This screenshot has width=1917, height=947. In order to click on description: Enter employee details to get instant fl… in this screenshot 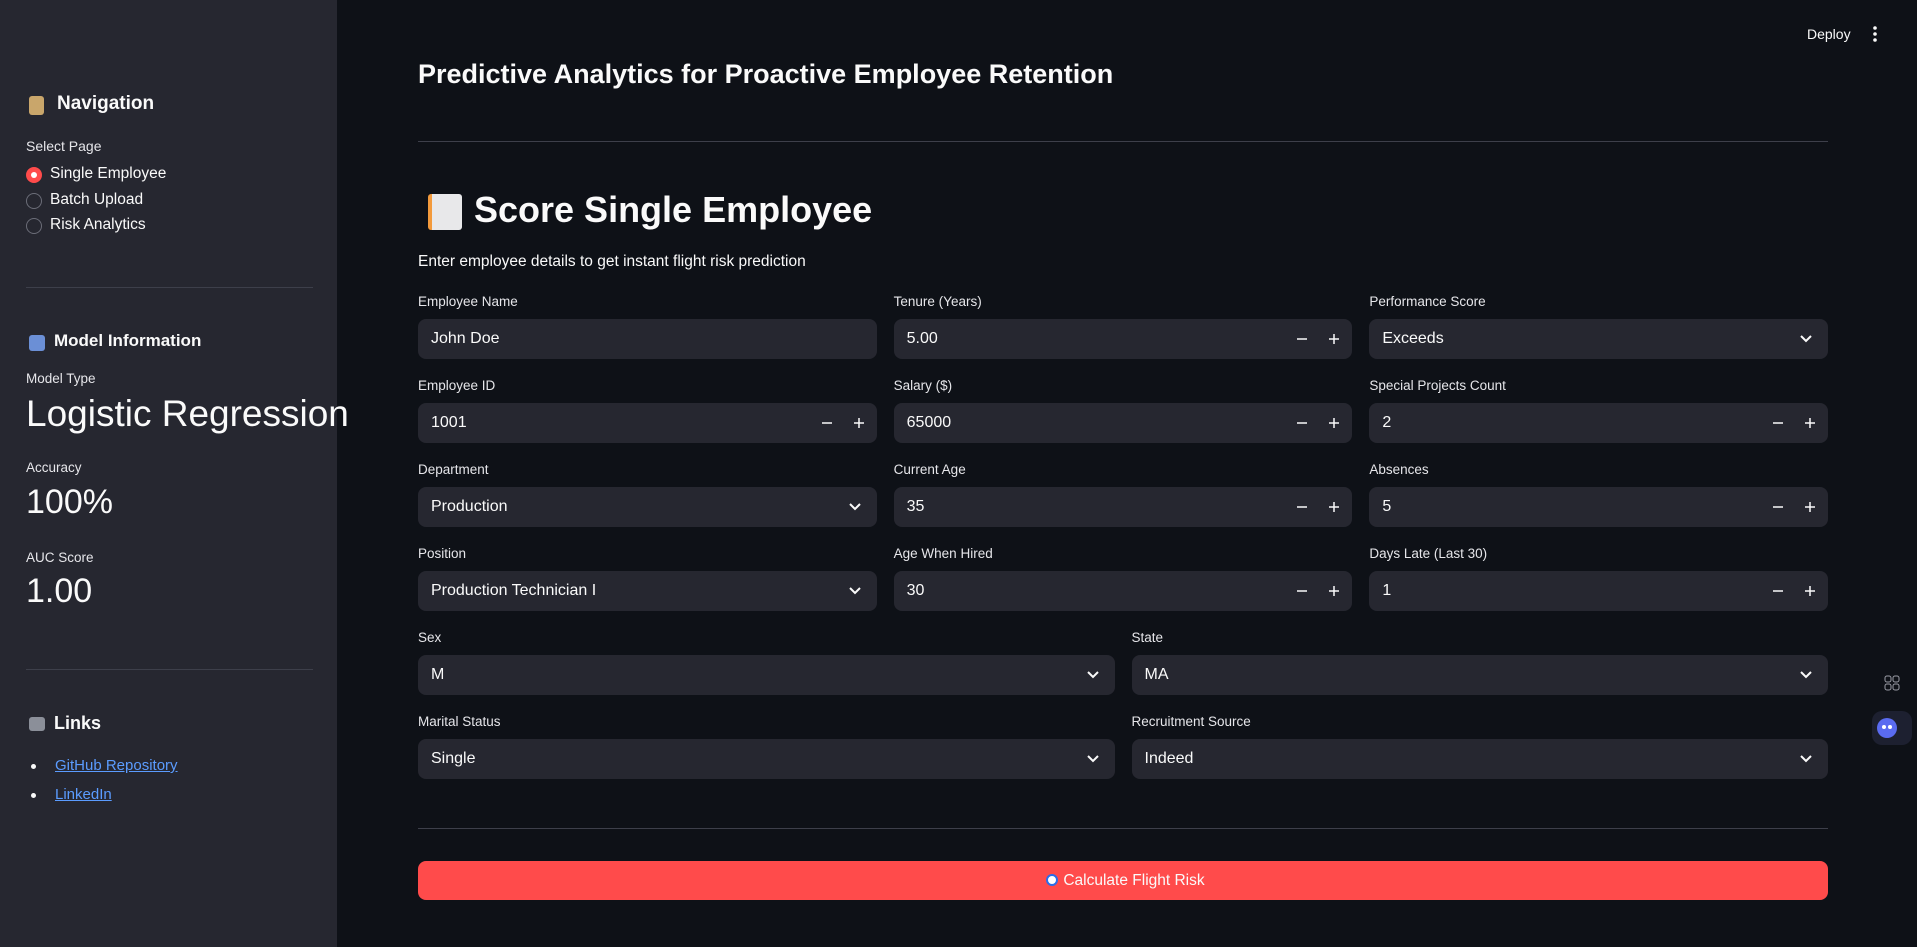, I will do `click(612, 261)`.